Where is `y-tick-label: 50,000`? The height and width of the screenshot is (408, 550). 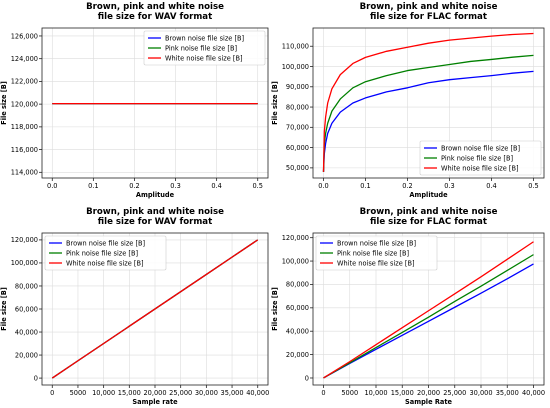 y-tick-label: 50,000 is located at coordinates (297, 168).